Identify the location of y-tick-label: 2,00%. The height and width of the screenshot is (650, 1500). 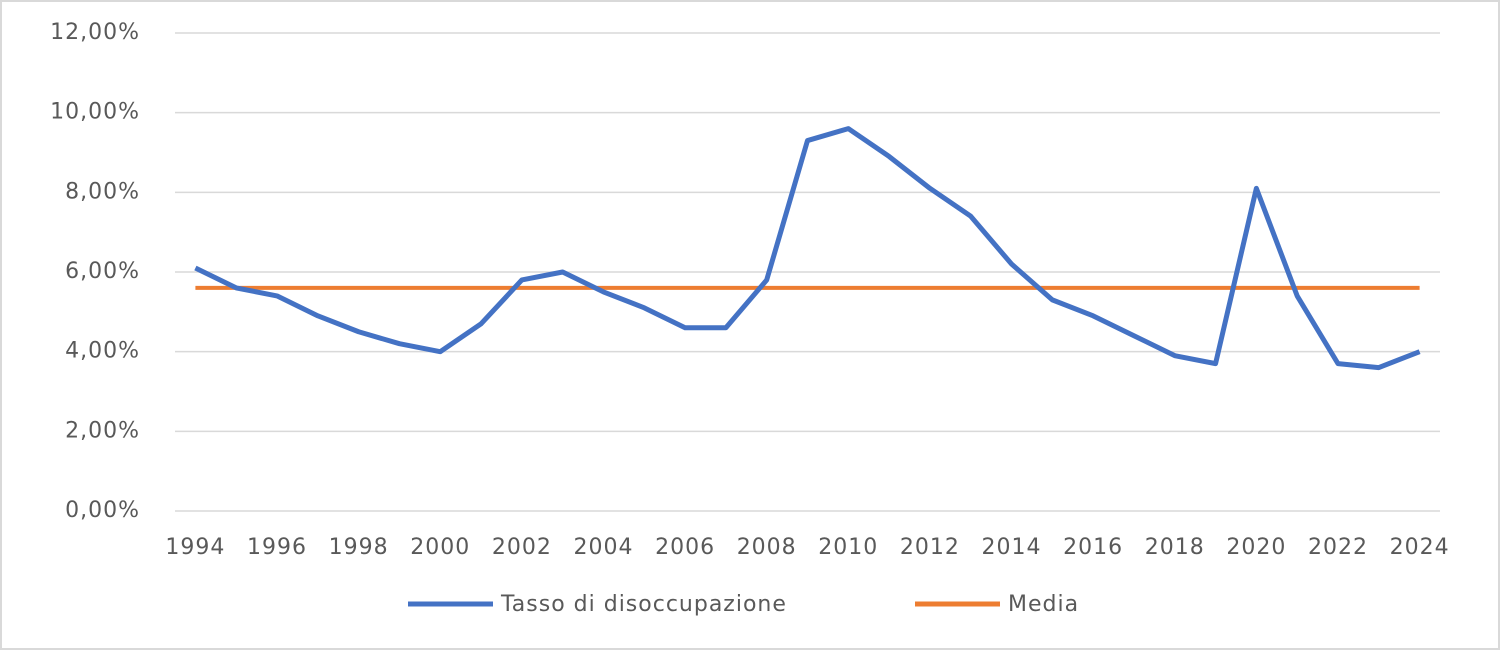
(102, 430).